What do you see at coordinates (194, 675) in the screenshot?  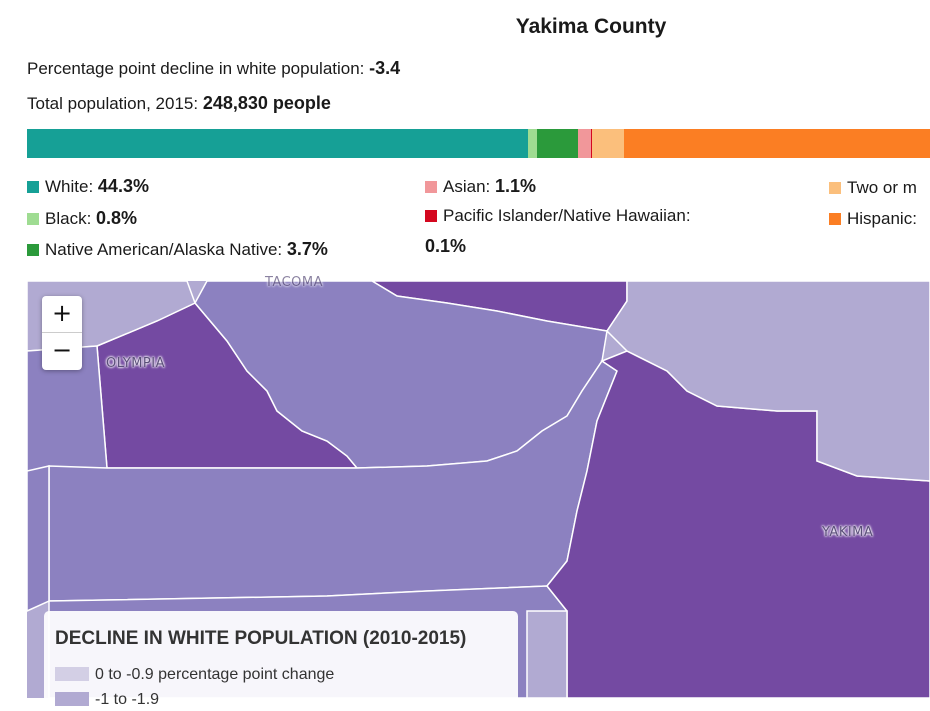 I see `map-legend-item: 0 to -0.9 percentage point change` at bounding box center [194, 675].